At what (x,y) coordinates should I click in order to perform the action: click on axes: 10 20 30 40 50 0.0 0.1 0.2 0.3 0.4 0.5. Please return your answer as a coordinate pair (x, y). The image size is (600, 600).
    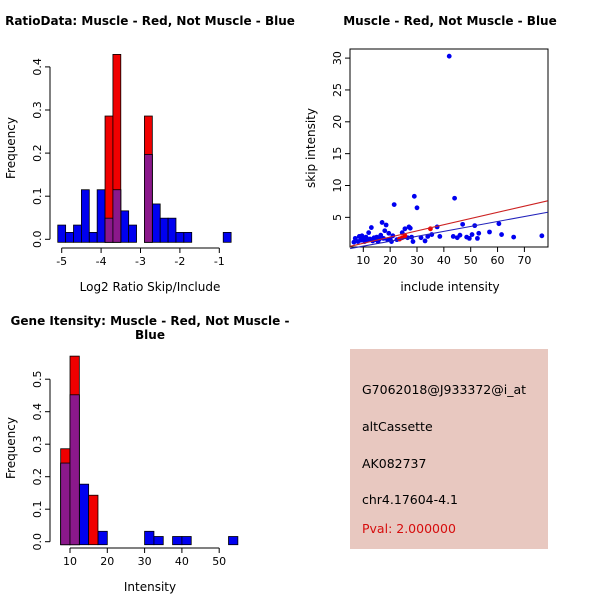
    Looking at the image, I should click on (128, 469).